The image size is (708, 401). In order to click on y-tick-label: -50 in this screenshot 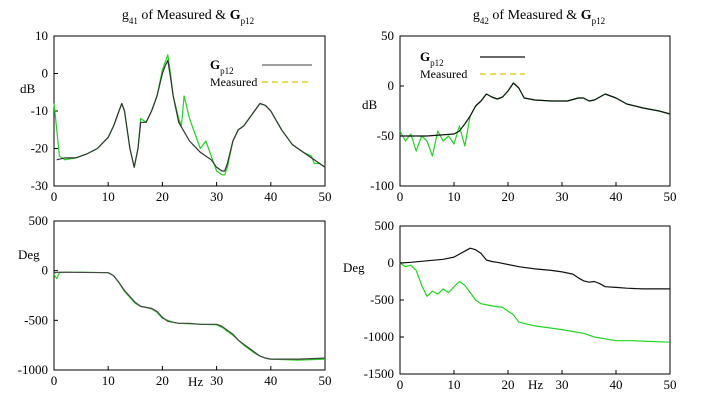, I will do `click(385, 135)`.